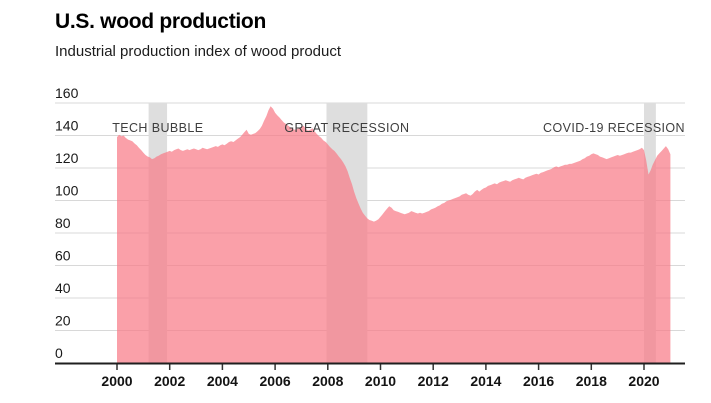  I want to click on y-axis-label: 160, so click(67, 93).